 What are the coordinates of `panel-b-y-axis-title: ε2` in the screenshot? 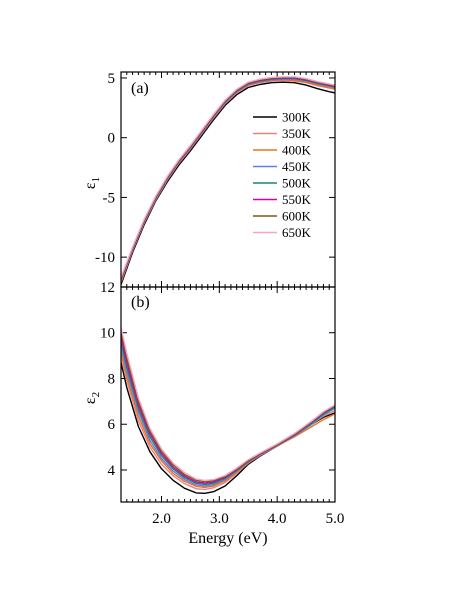 It's located at (92, 398).